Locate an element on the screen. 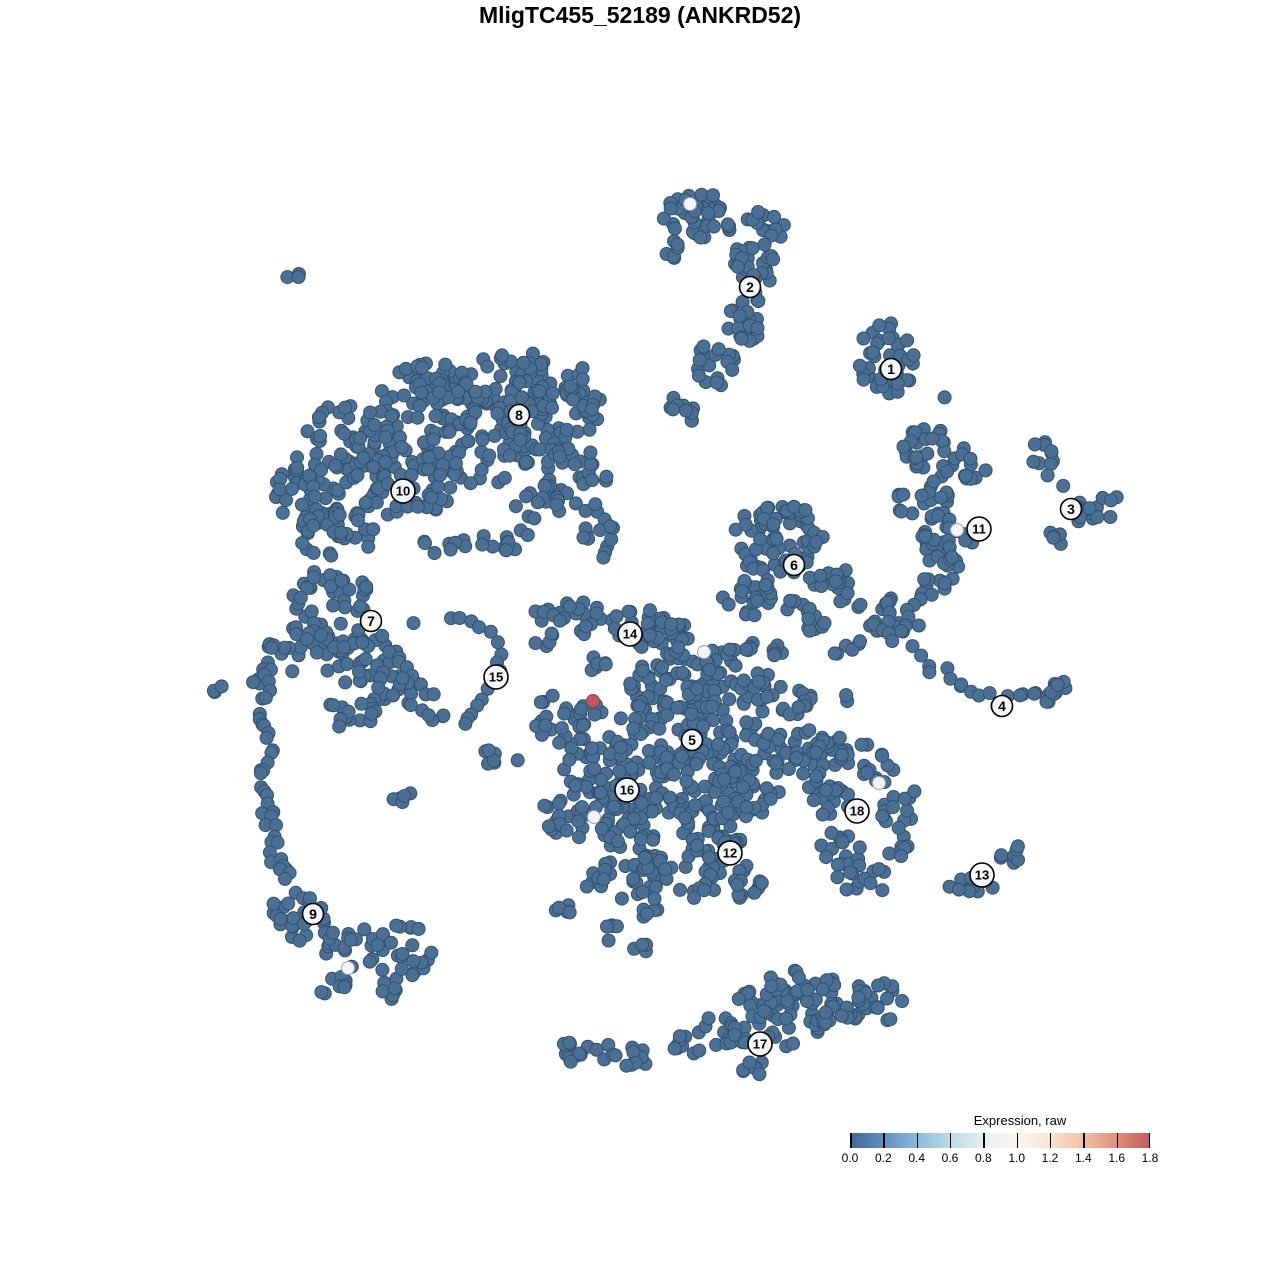 Image resolution: width=1280 pixels, height=1280 pixels. svg-text: 13 is located at coordinates (982, 875).